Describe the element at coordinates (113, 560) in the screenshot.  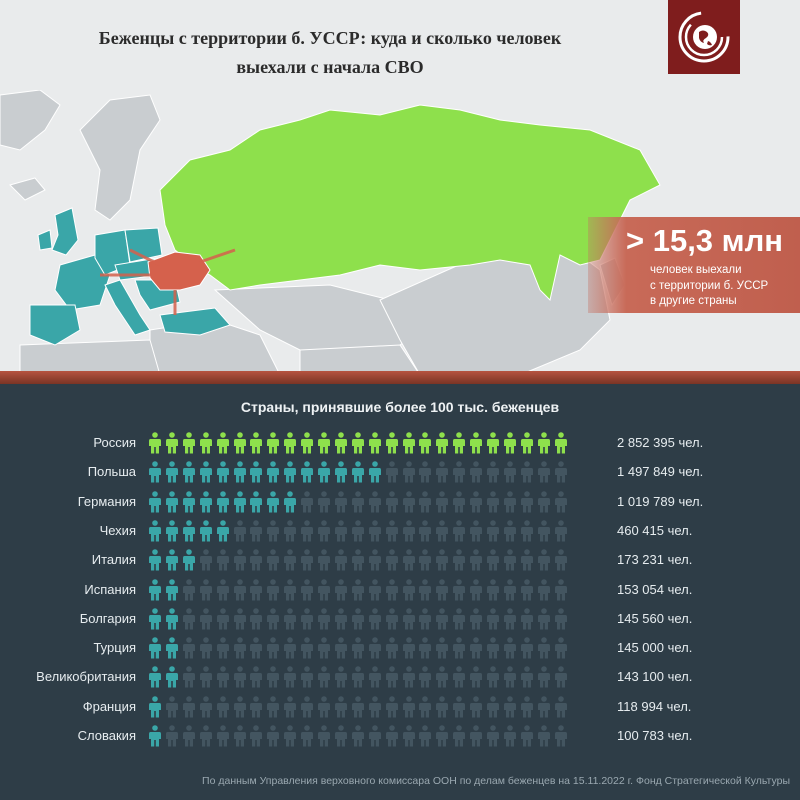
I see `country-label: Италия` at that location.